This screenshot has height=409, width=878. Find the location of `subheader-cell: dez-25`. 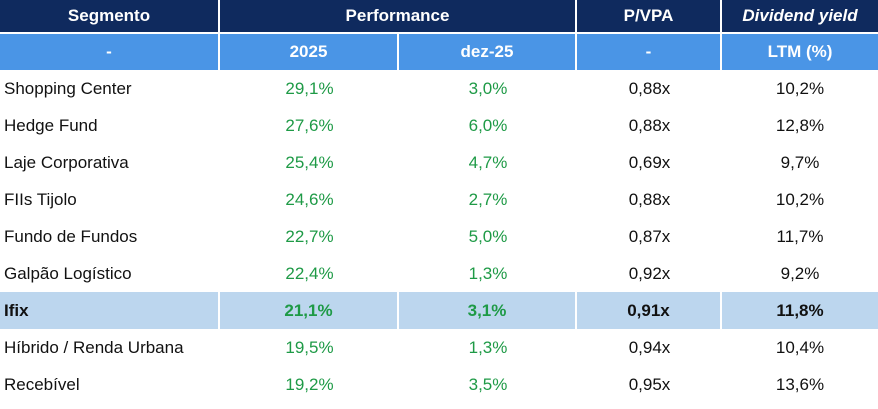

subheader-cell: dez-25 is located at coordinates (488, 51).